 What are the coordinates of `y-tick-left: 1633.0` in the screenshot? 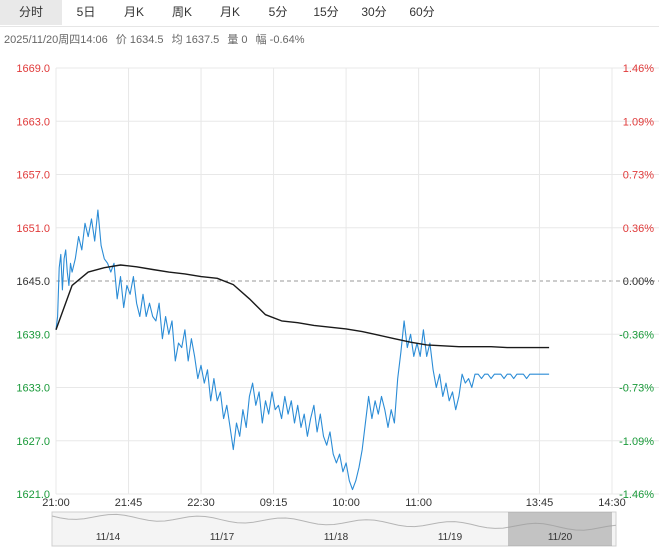 It's located at (33, 389).